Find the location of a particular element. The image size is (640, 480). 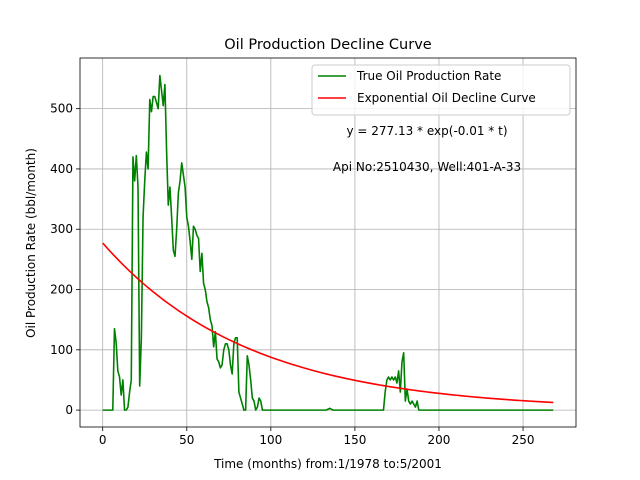

x-tick-label: 250 is located at coordinates (523, 440).